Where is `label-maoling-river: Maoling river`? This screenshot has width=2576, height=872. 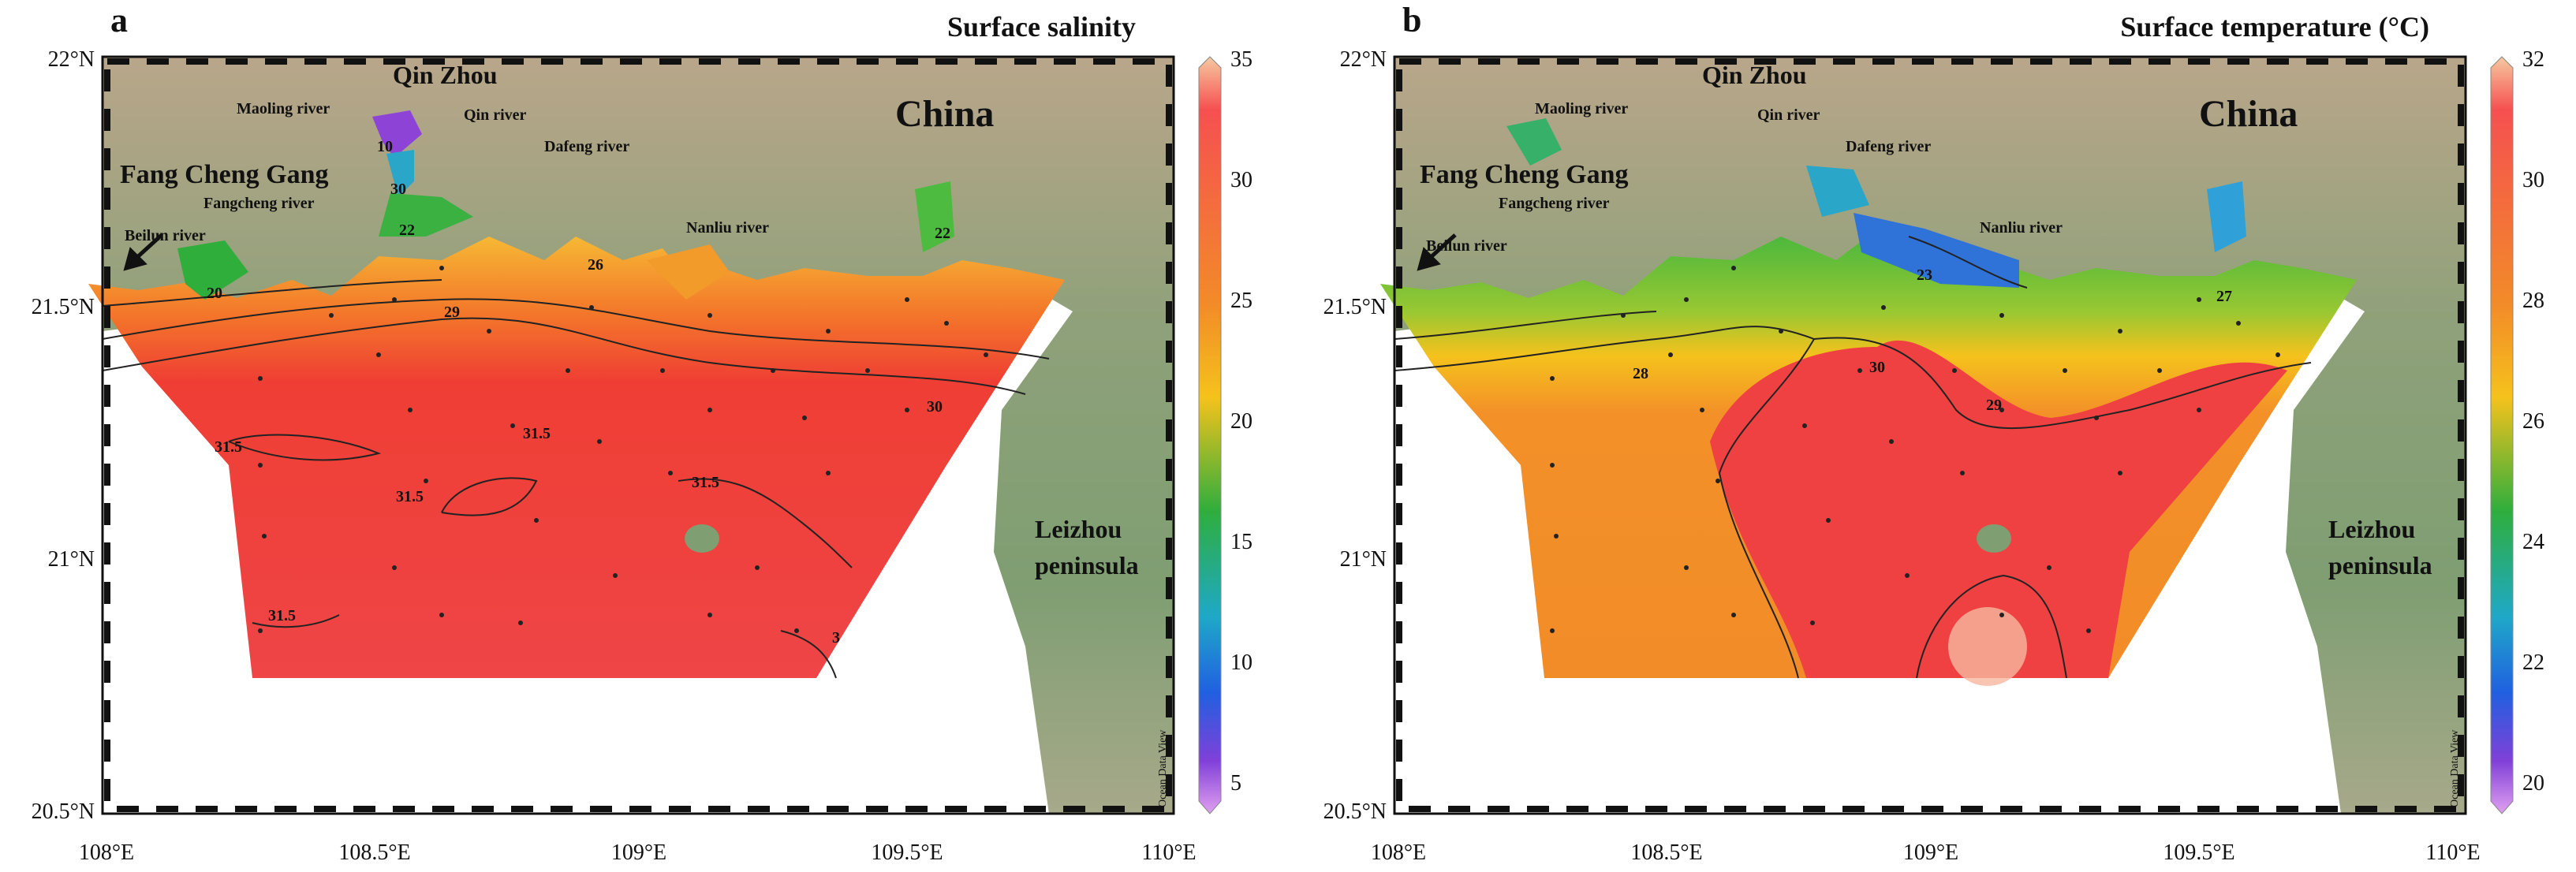
label-maoling-river: Maoling river is located at coordinates (283, 108).